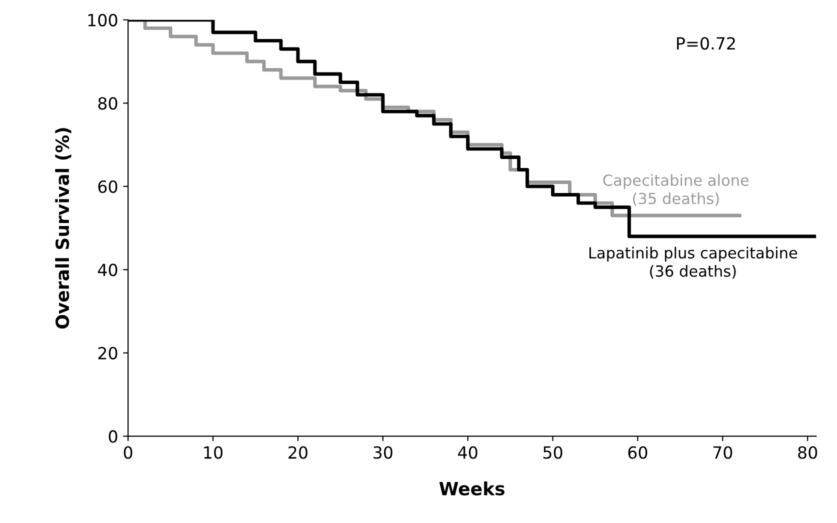 The image size is (837, 523). Describe the element at coordinates (722, 452) in the screenshot. I see `x-tick-label: 70` at that location.